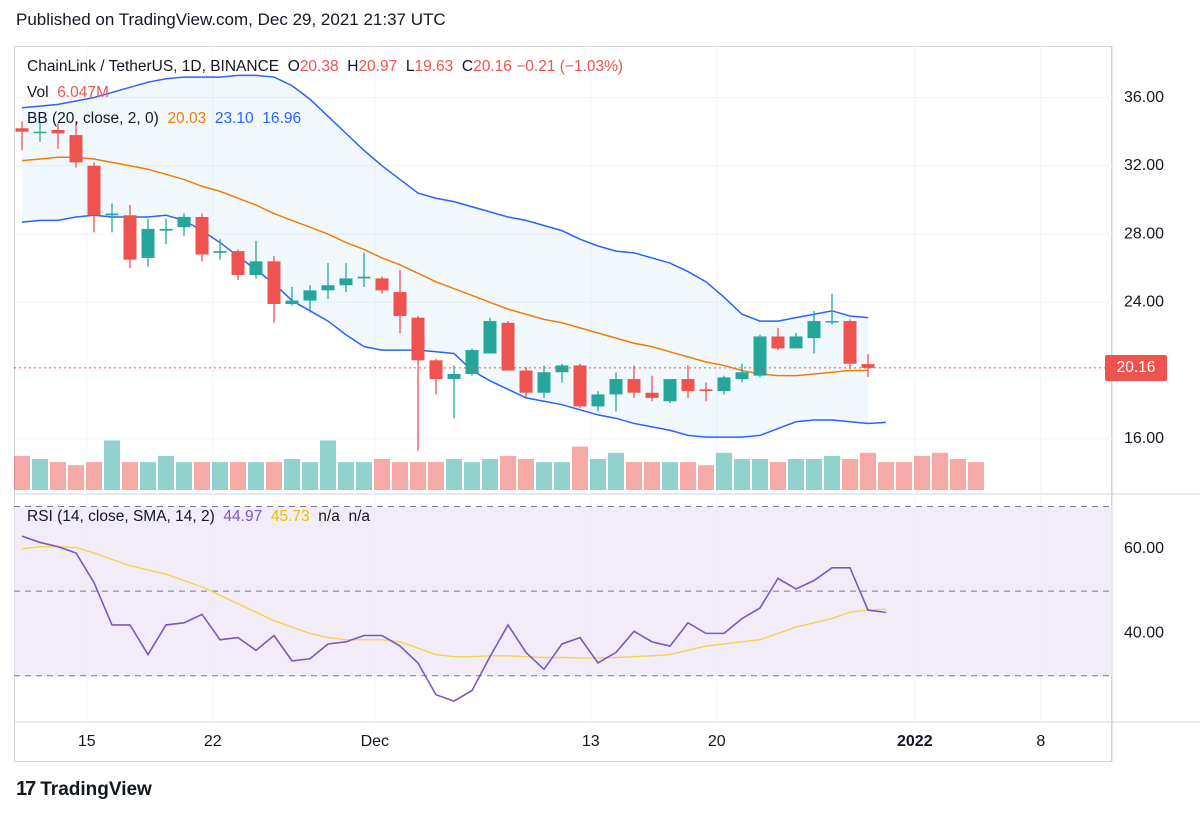 This screenshot has height=817, width=1200. What do you see at coordinates (1040, 741) in the screenshot?
I see `time-tick-label: 8` at bounding box center [1040, 741].